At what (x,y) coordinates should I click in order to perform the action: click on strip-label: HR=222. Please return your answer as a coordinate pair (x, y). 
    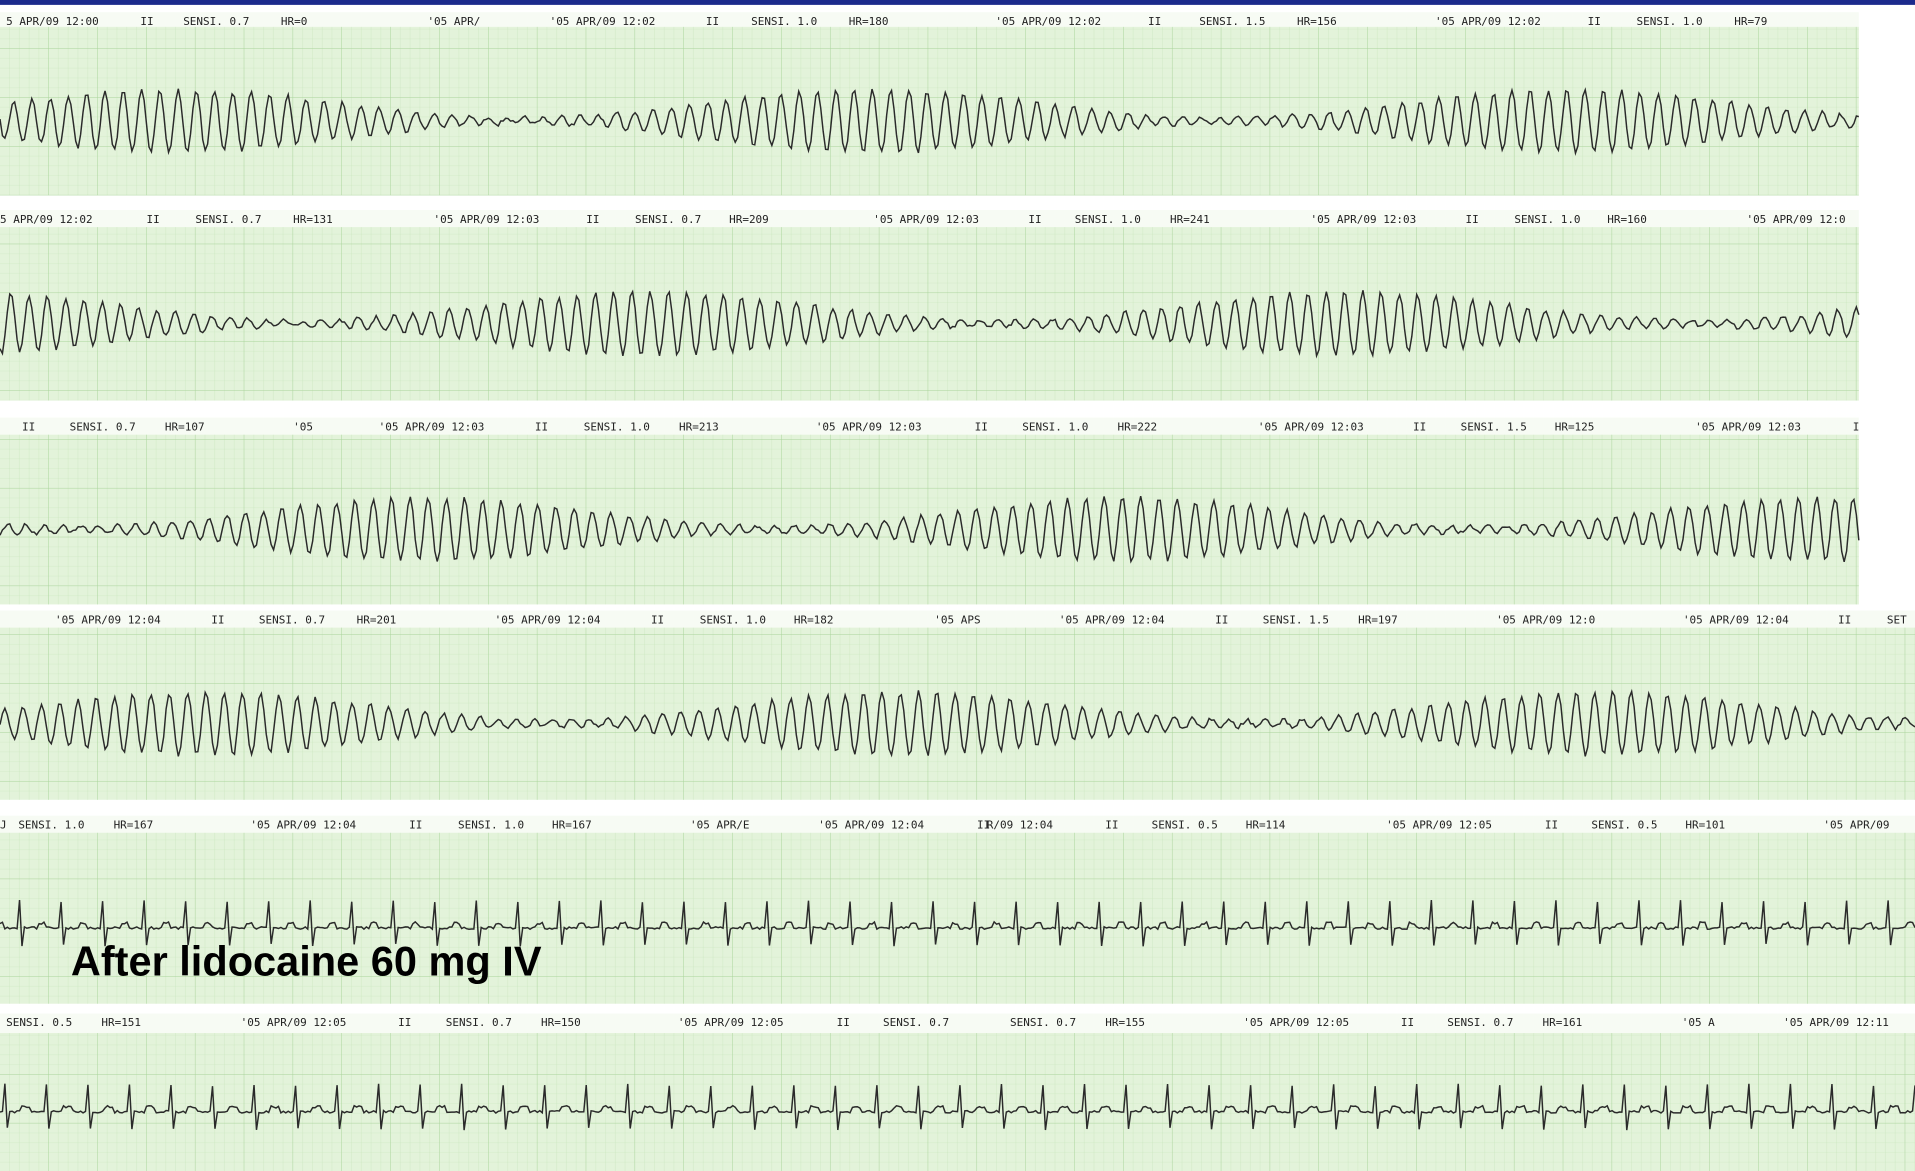
    Looking at the image, I should click on (1137, 426).